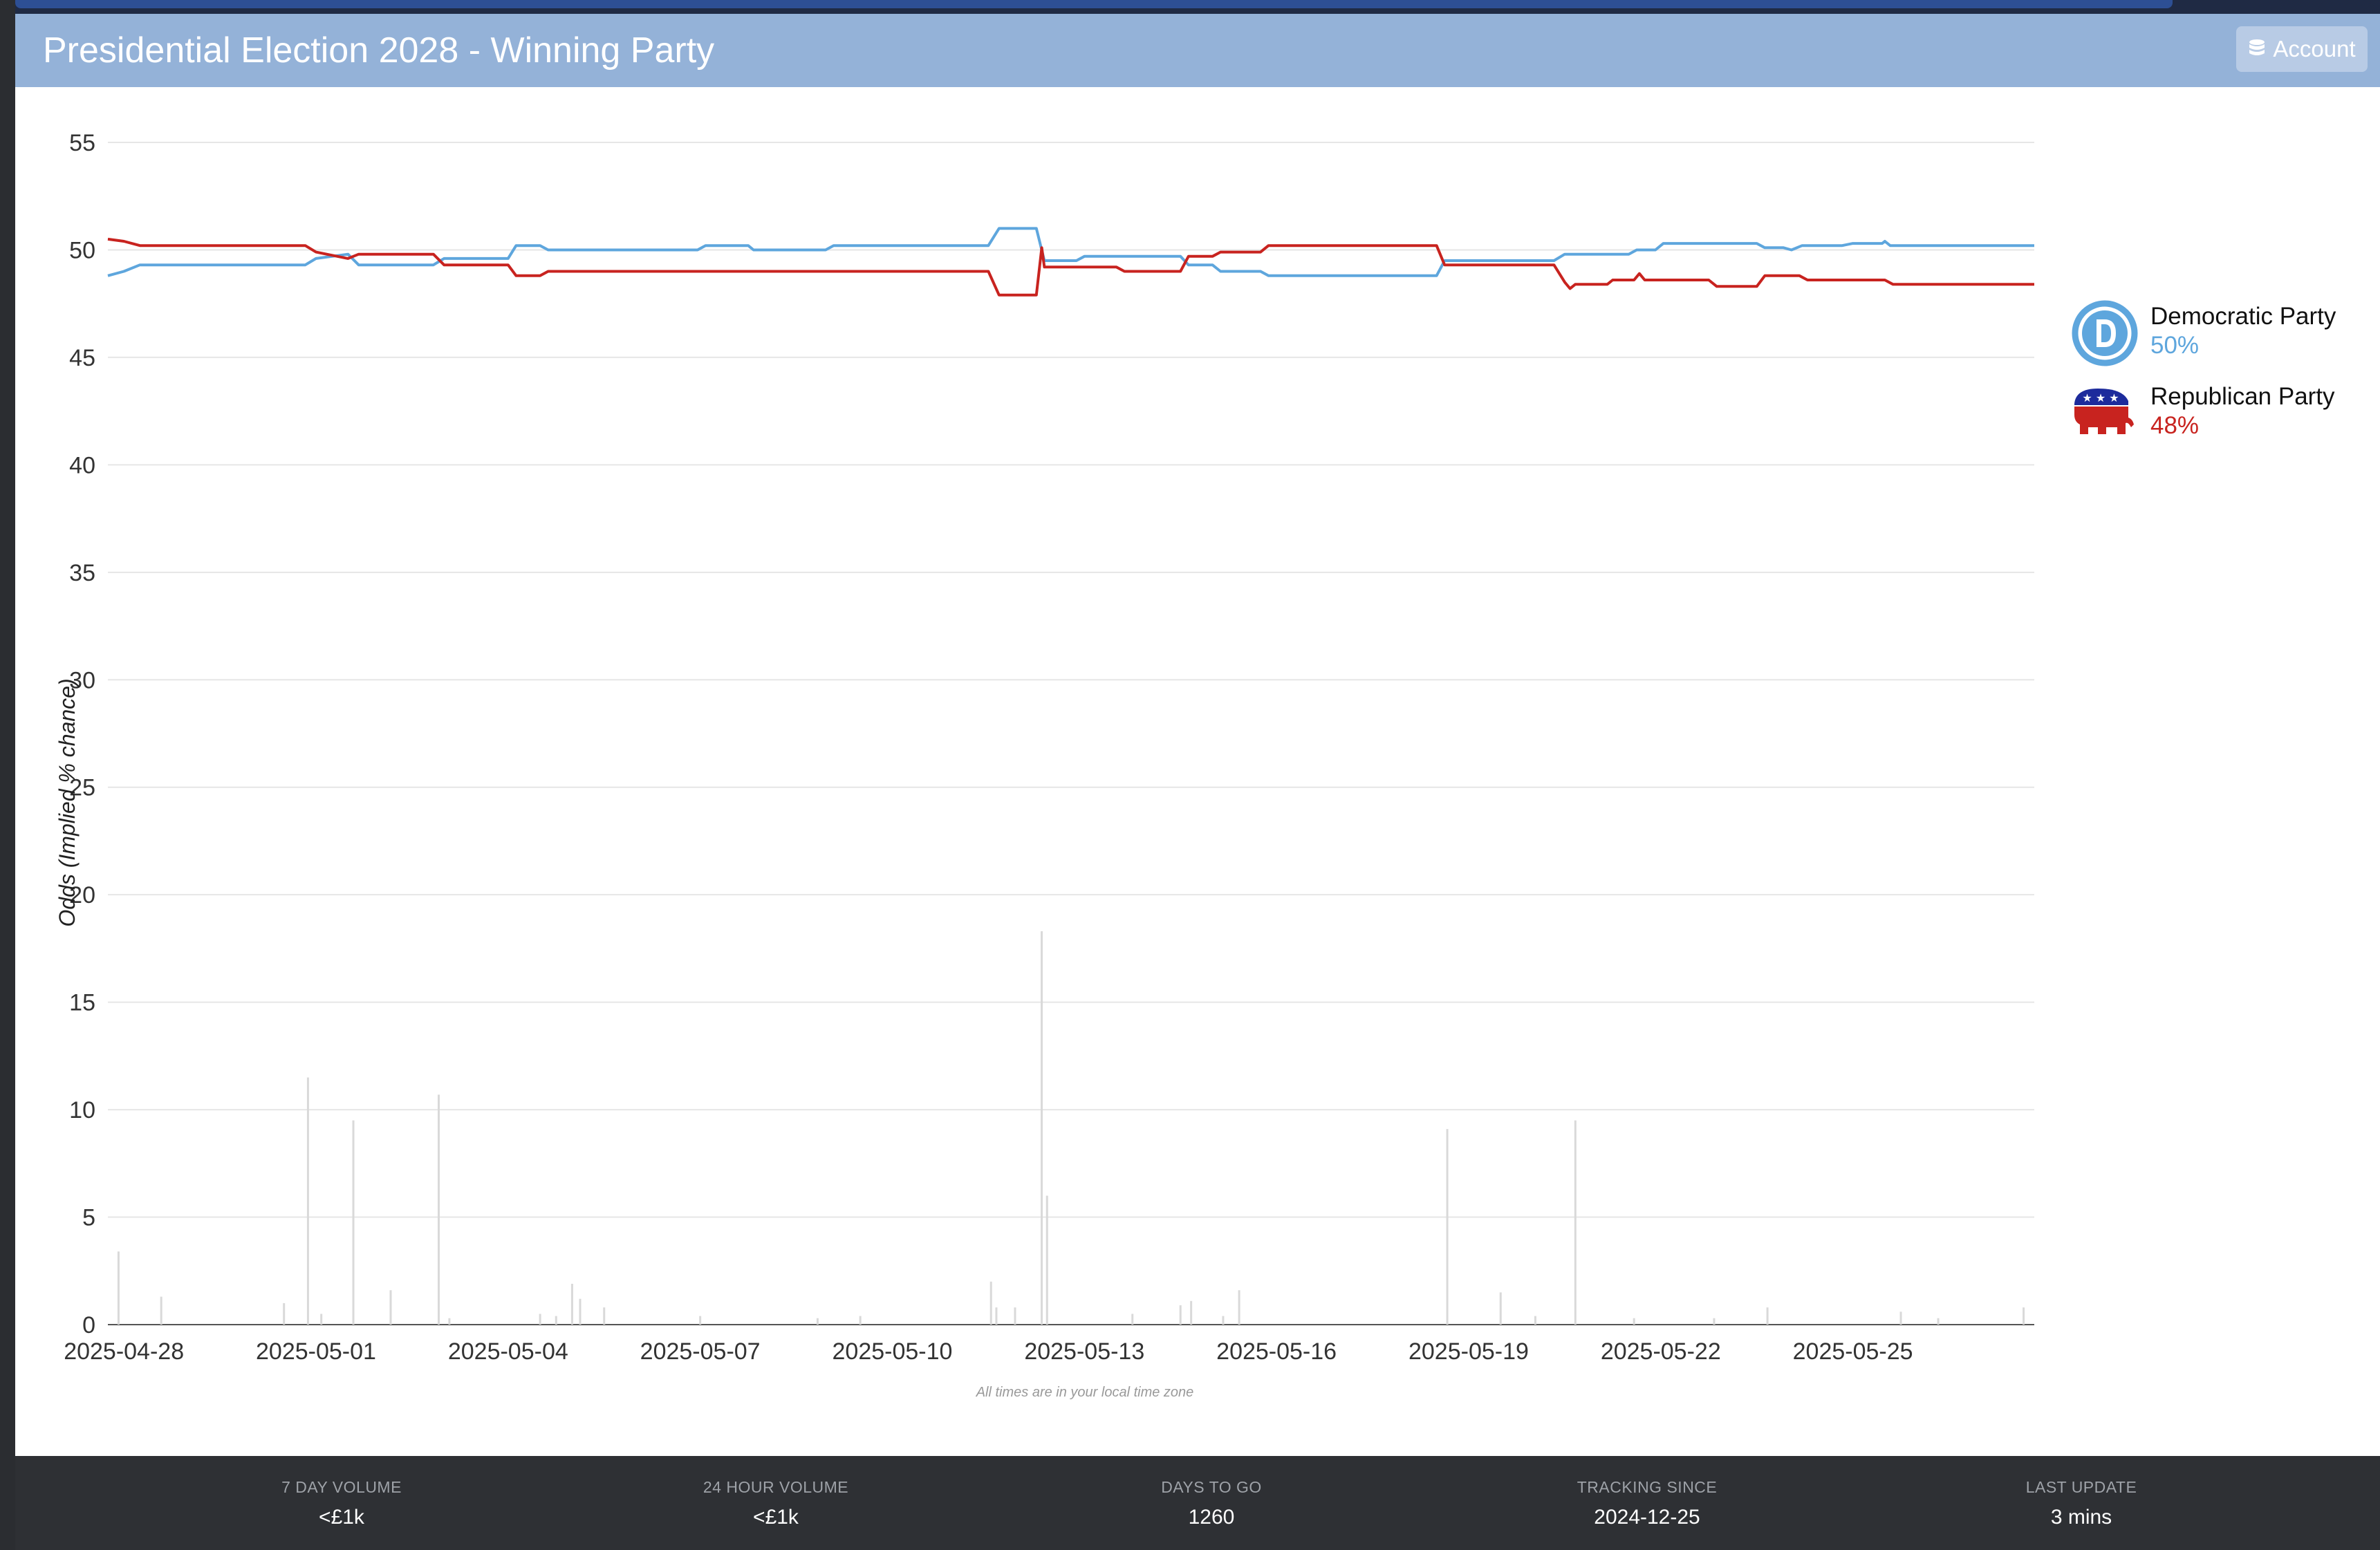  What do you see at coordinates (82, 680) in the screenshot?
I see `y-tick-label: 30` at bounding box center [82, 680].